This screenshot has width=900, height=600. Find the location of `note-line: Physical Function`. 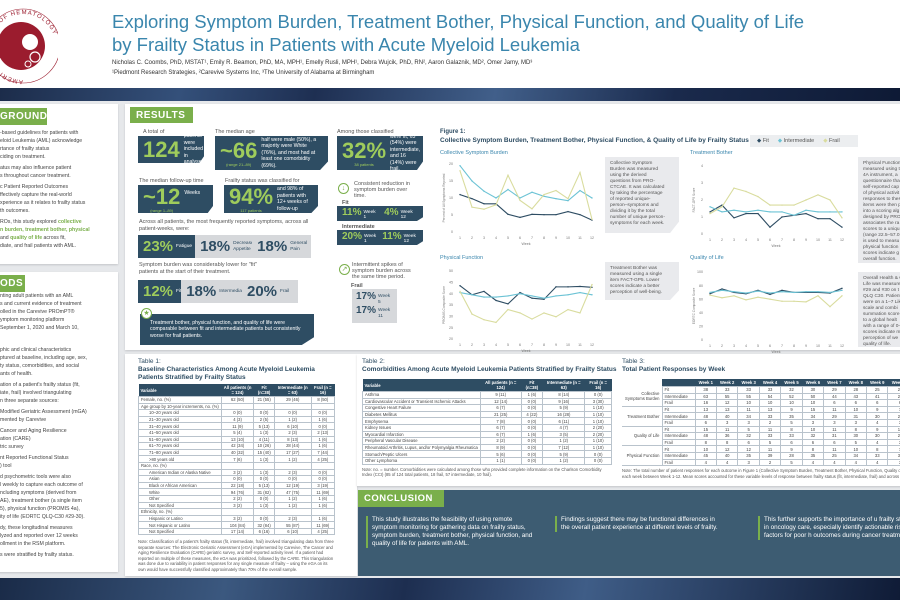

note-line: Physical Function is located at coordinates (881, 163).